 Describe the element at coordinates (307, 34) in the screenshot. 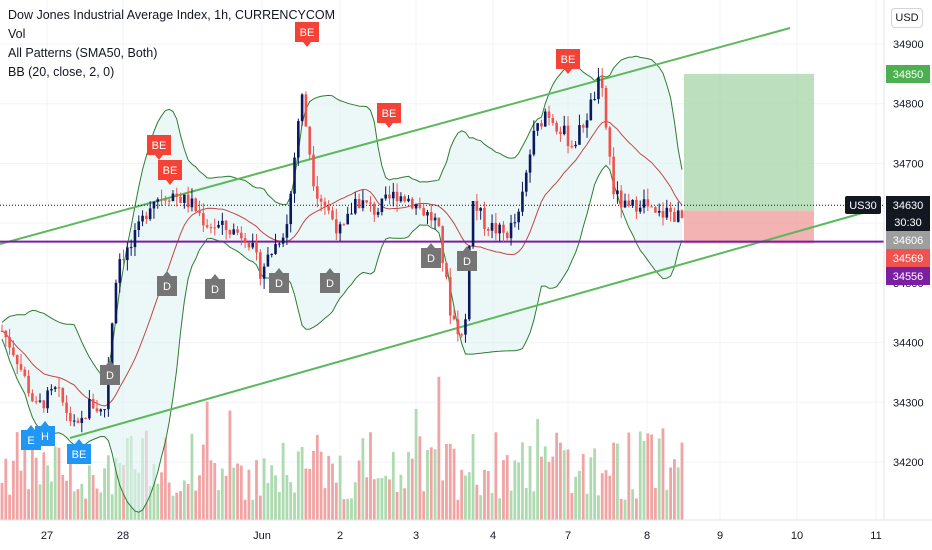

I see `pattern-tag-bear: BE` at that location.